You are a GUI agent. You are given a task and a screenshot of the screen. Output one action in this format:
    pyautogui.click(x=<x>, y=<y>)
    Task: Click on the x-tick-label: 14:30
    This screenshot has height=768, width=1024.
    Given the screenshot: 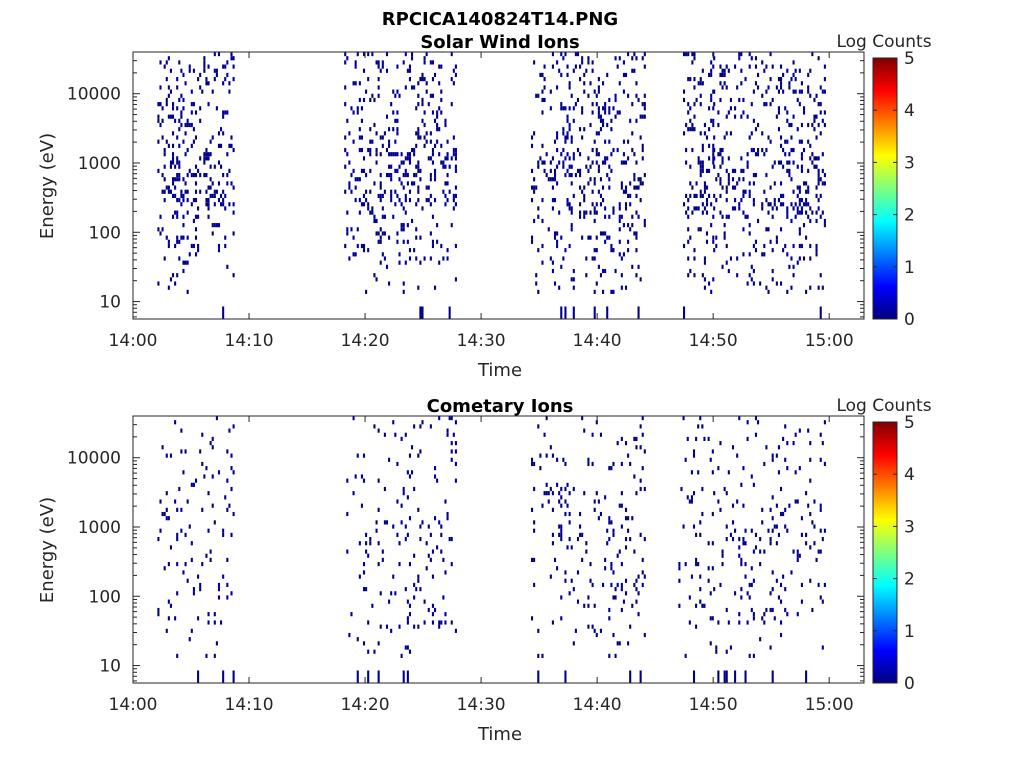 What is the action you would take?
    pyautogui.click(x=481, y=705)
    